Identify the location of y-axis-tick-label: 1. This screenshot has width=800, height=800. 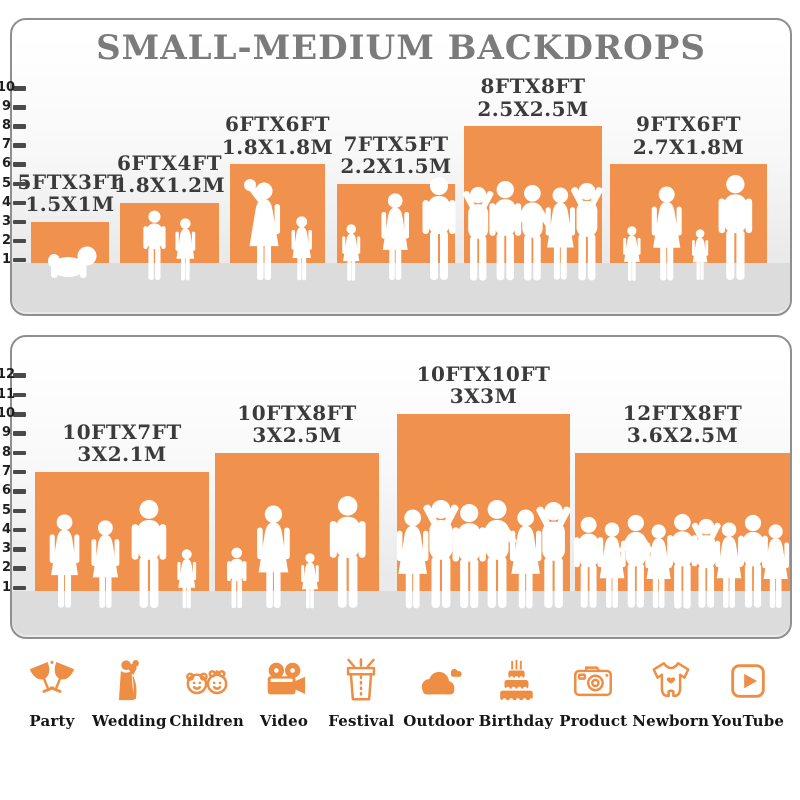
(6, 259).